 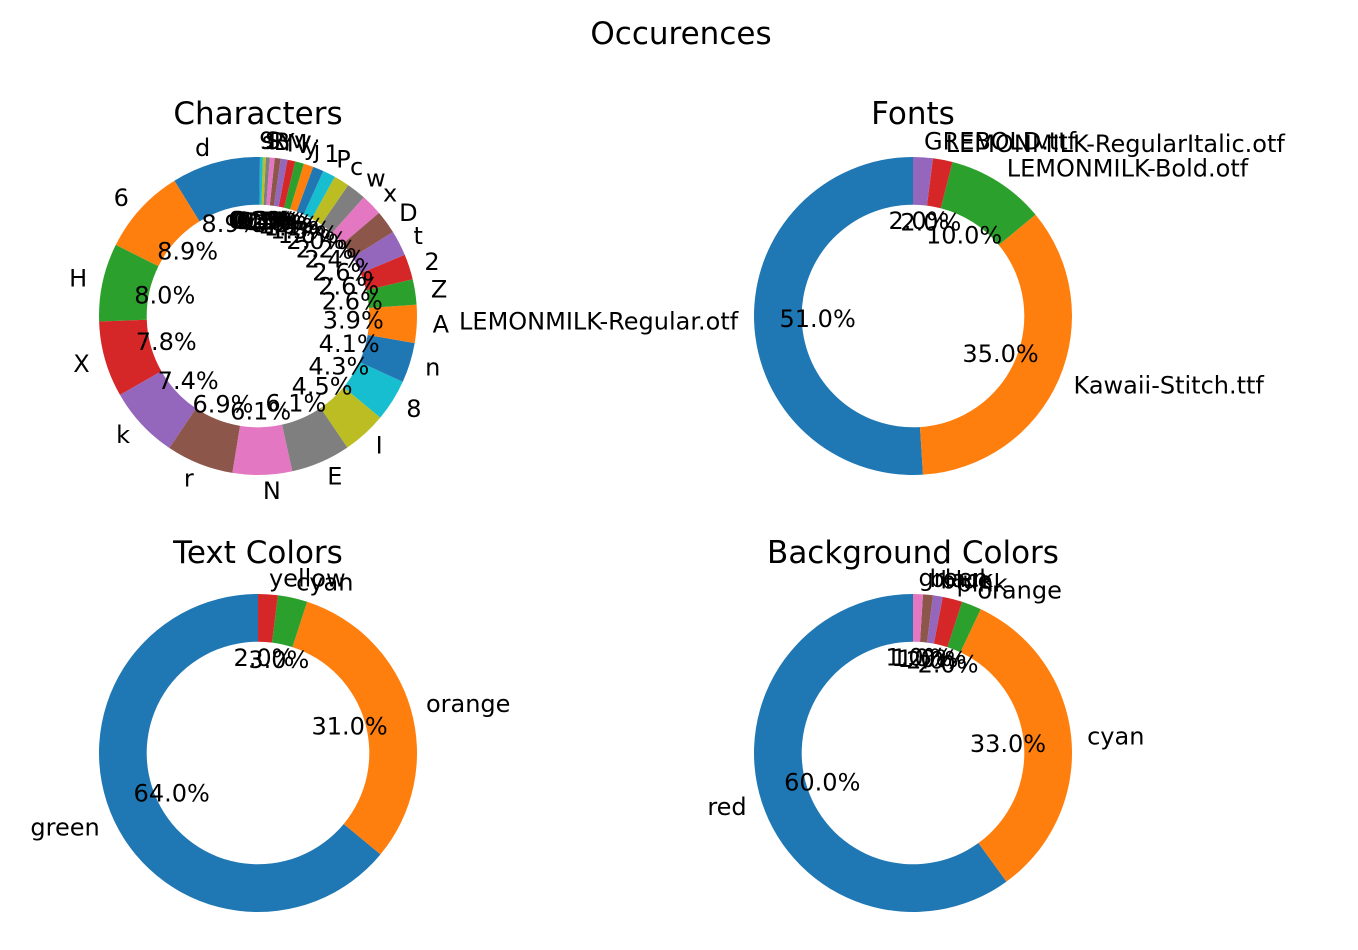 What do you see at coordinates (981, 584) in the screenshot?
I see `background-colors-label-pink-3: pink` at bounding box center [981, 584].